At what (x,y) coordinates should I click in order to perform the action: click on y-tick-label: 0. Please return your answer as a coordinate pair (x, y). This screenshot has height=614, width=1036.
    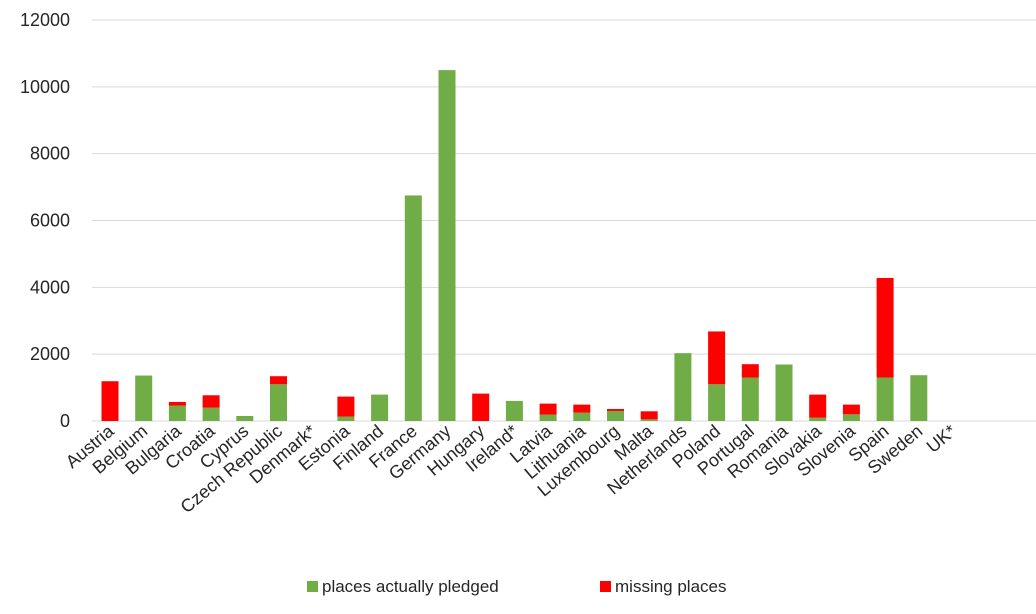
    Looking at the image, I should click on (65, 421).